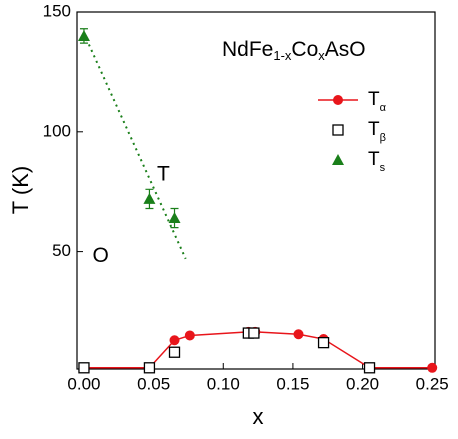 The height and width of the screenshot is (439, 458). I want to click on y-tick-label: 50, so click(61, 250).